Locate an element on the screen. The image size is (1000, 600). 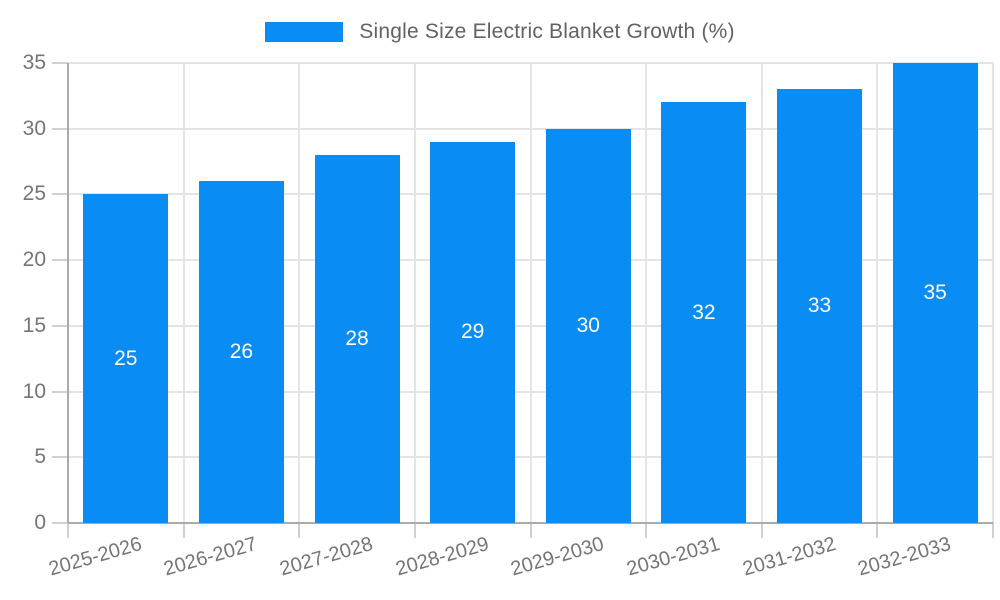
legend: Single Size Electric Blanket Growth (%) is located at coordinates (500, 32).